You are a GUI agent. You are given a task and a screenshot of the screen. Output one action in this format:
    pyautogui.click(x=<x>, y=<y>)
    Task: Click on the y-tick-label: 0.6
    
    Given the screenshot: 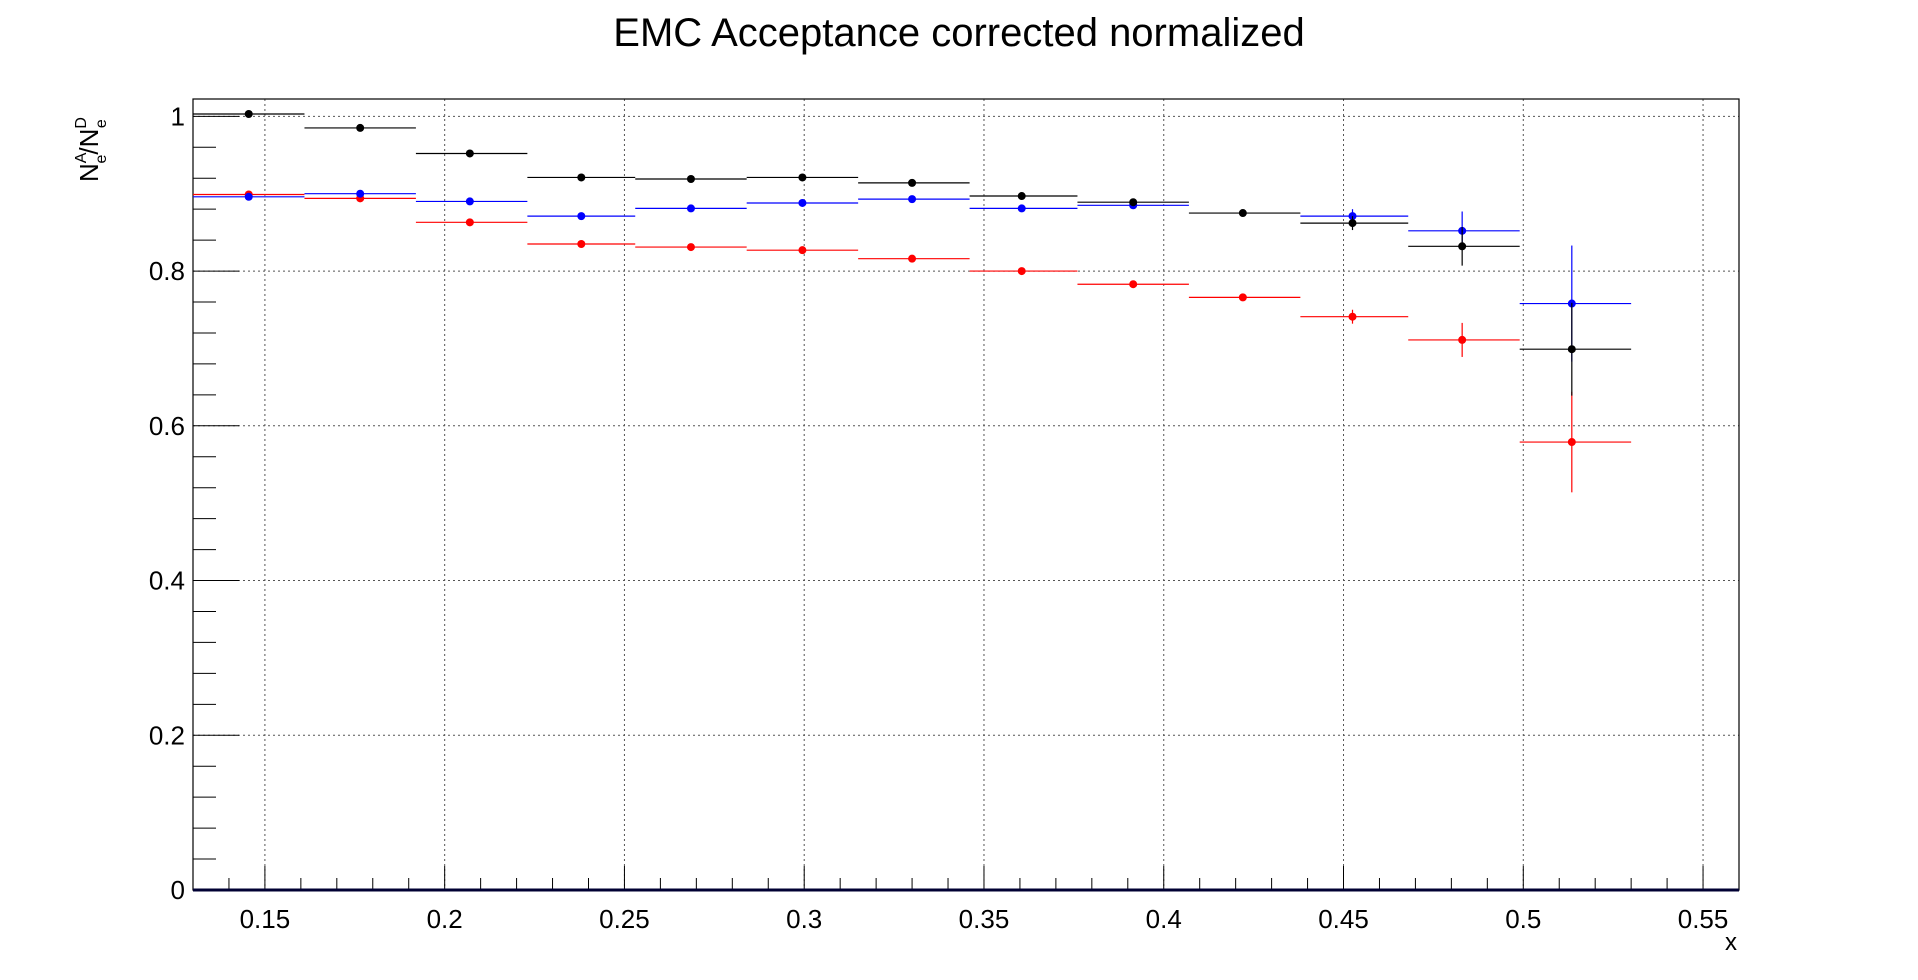 What is the action you would take?
    pyautogui.click(x=167, y=426)
    